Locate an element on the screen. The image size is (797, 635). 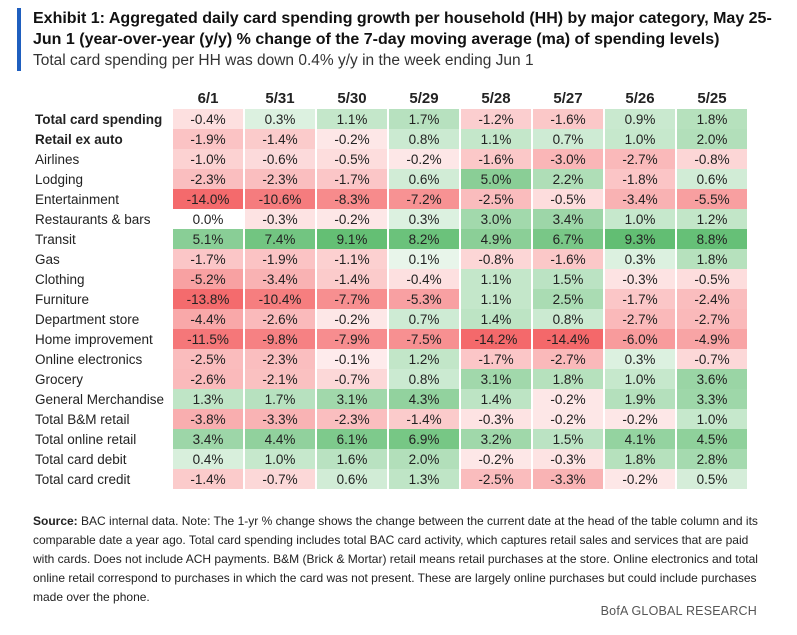
value-cell: -2.1% is located at coordinates (280, 379).